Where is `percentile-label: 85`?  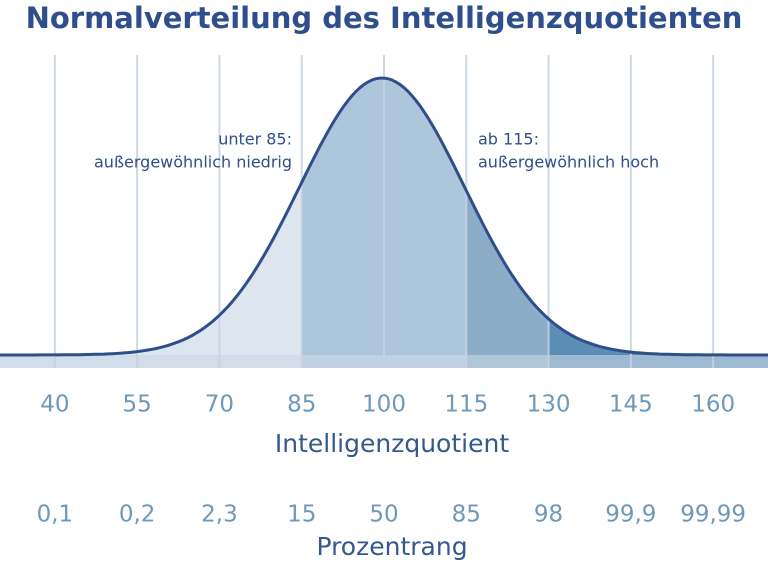
percentile-label: 85 is located at coordinates (466, 515).